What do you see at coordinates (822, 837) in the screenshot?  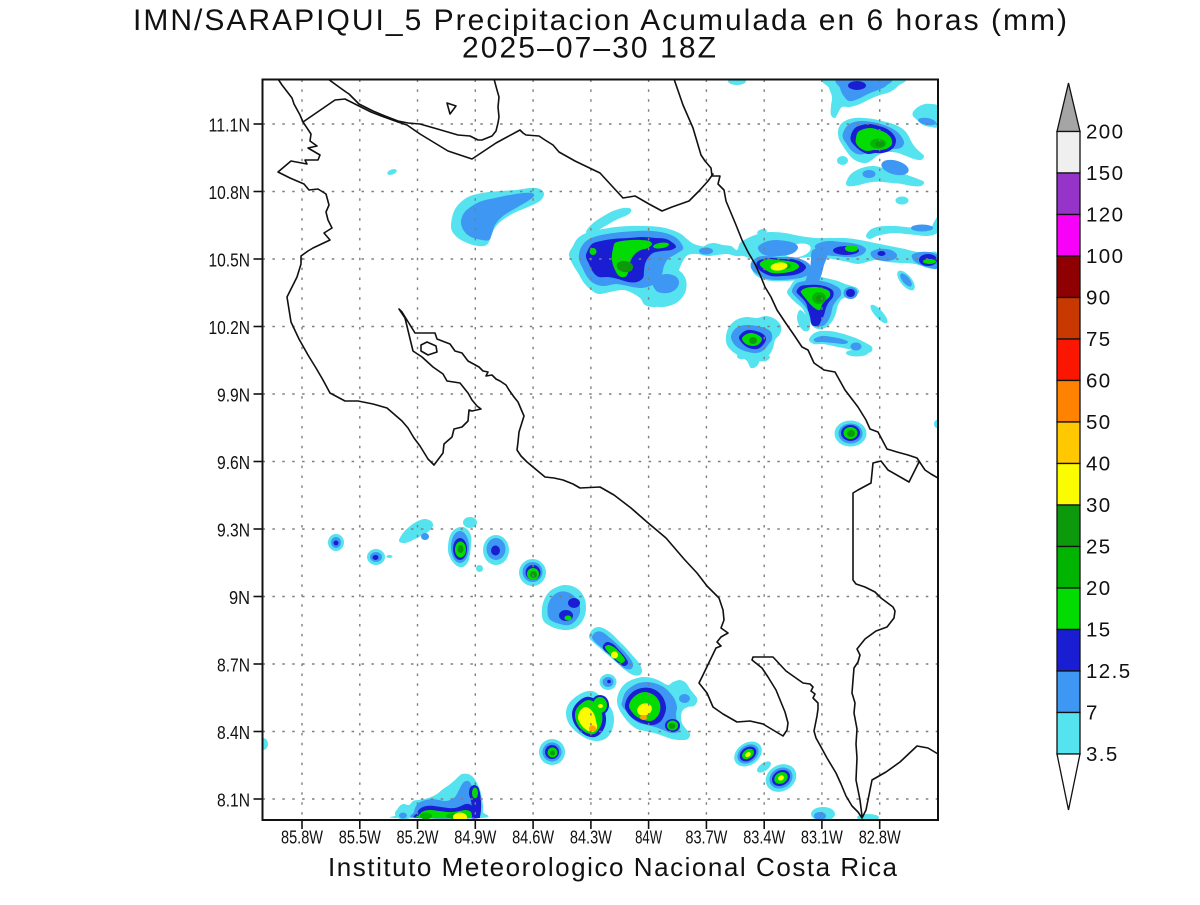 I see `svg-text: 83.1W` at bounding box center [822, 837].